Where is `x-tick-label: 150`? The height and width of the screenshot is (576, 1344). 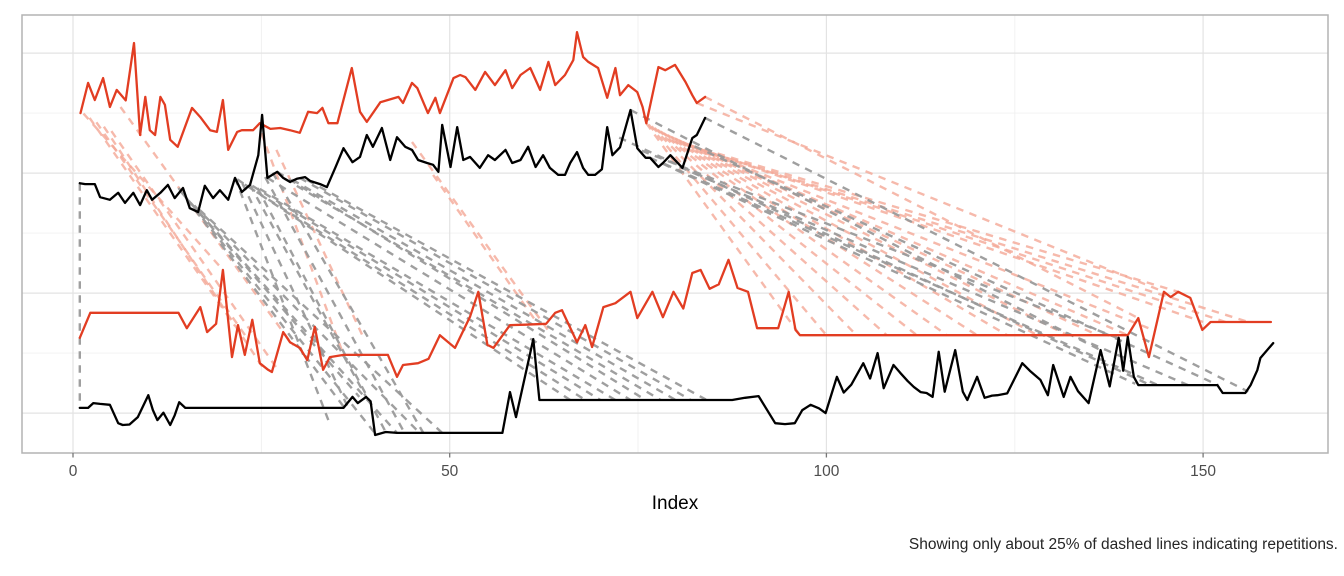
x-tick-label: 150 is located at coordinates (1203, 471).